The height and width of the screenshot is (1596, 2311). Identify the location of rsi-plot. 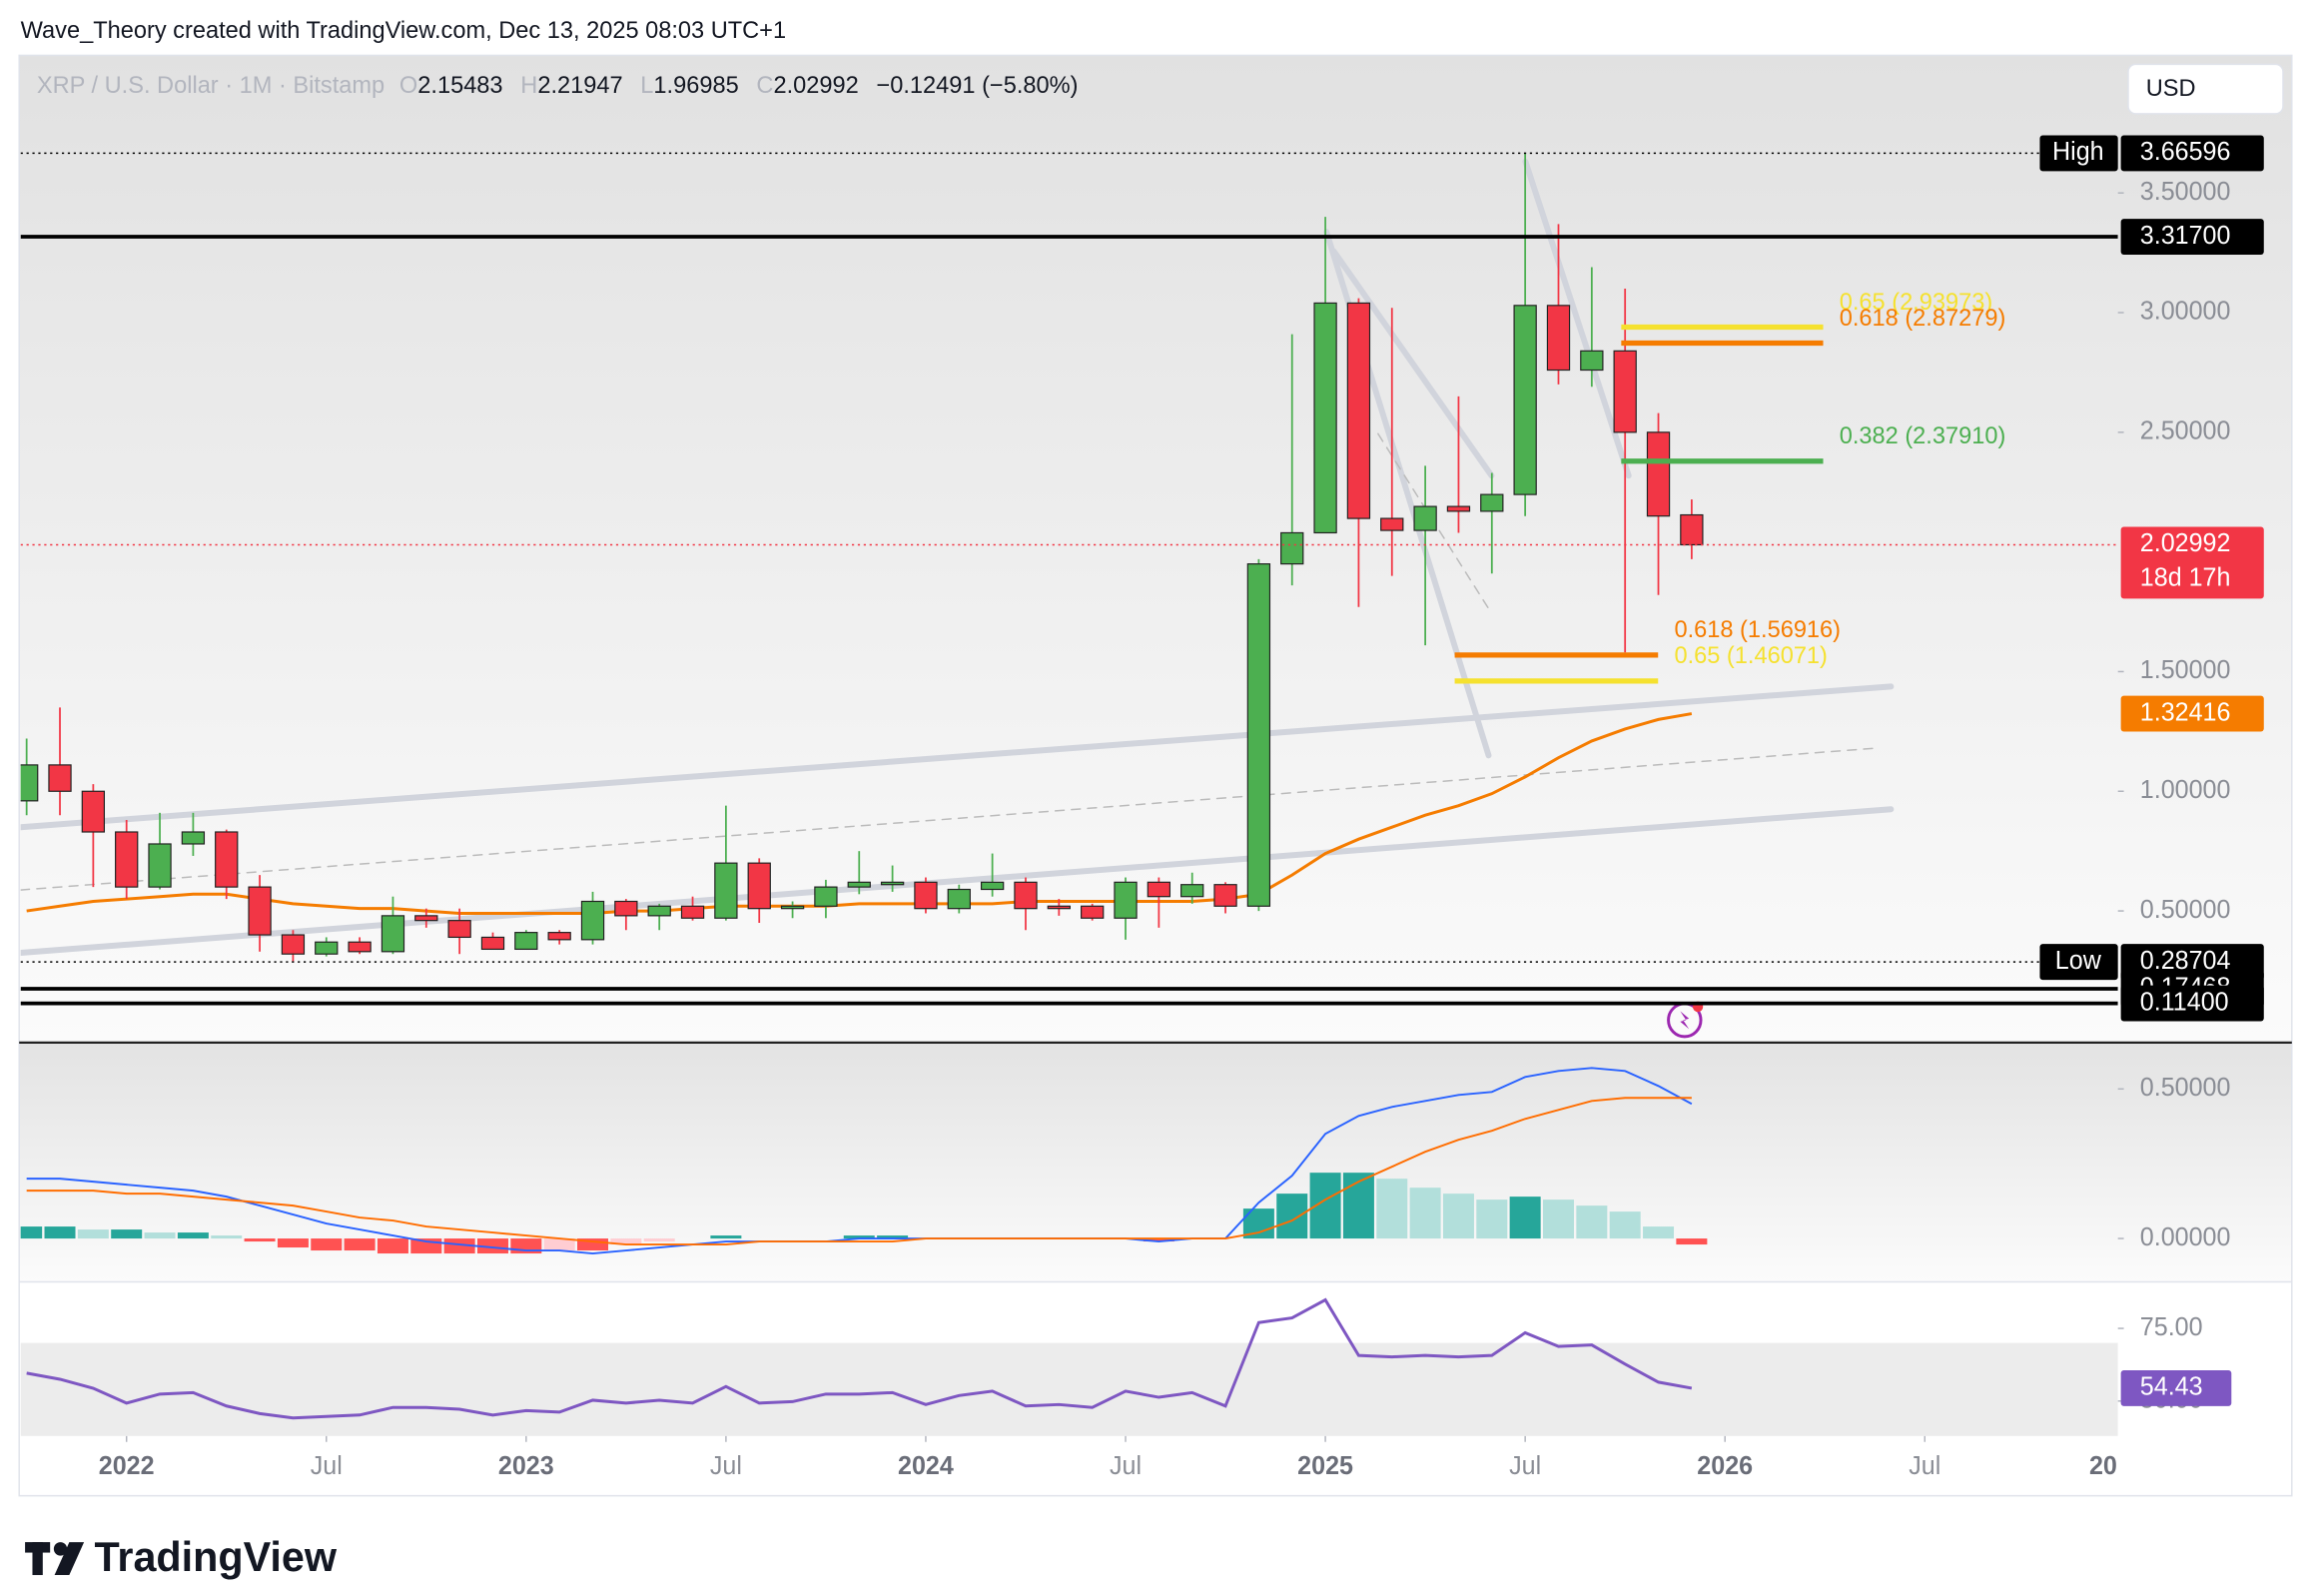
(1069, 1366).